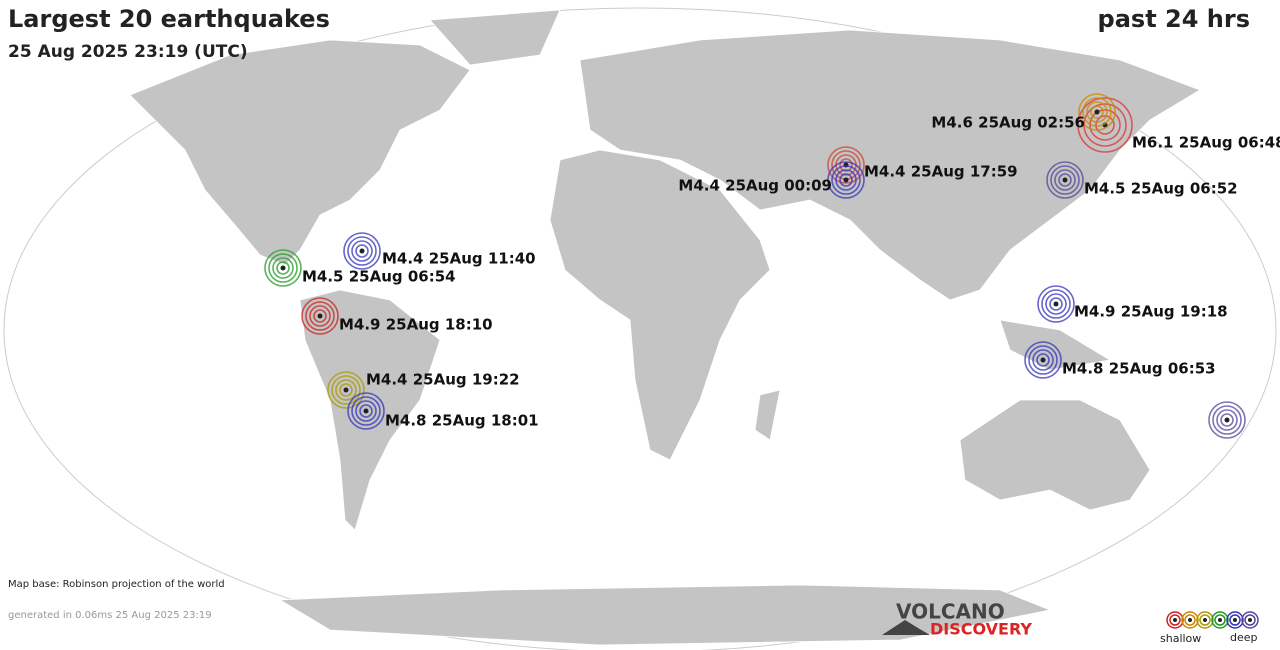  What do you see at coordinates (950, 612) in the screenshot?
I see `logo-line1: VOLCANO` at bounding box center [950, 612].